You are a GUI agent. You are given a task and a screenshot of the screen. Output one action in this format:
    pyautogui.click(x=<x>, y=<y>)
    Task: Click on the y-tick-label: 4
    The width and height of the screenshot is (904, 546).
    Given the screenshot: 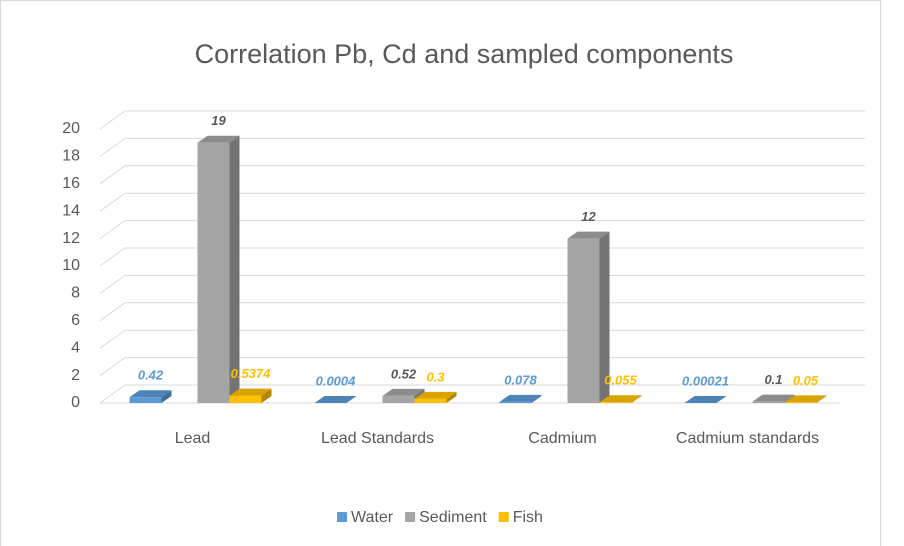 What is the action you would take?
    pyautogui.click(x=75, y=347)
    